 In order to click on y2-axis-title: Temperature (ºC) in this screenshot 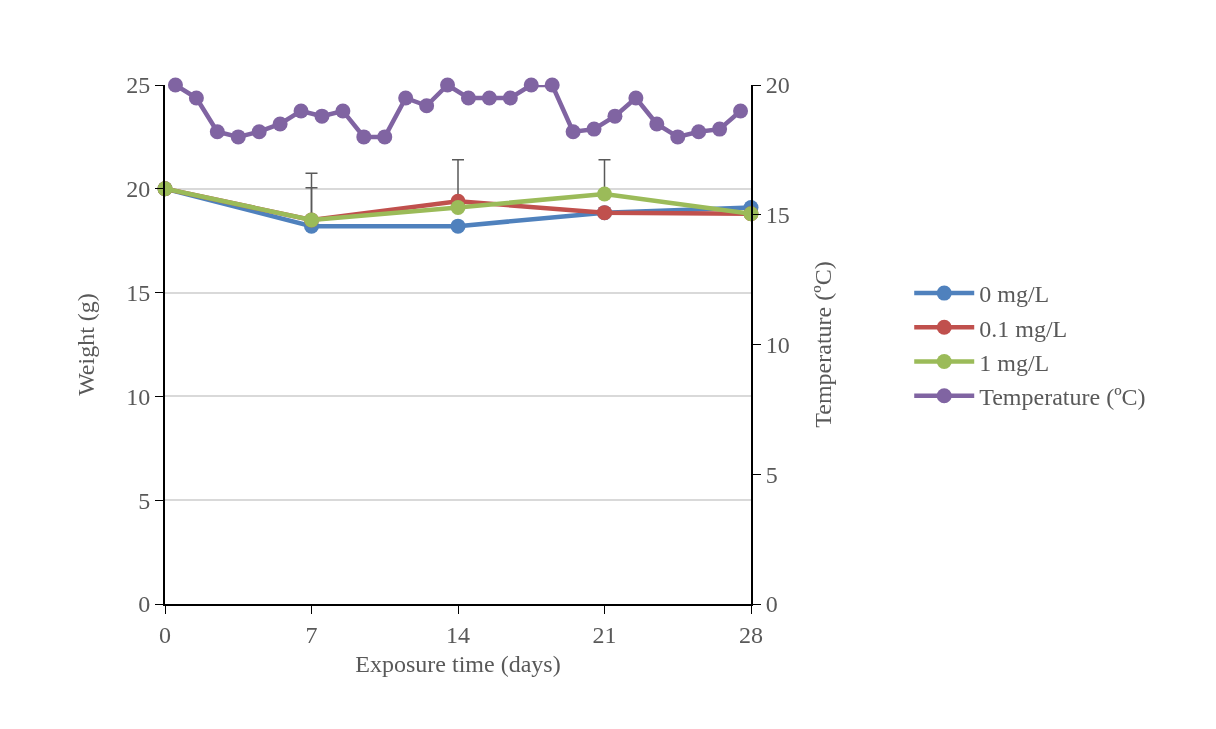, I will do `click(822, 344)`.